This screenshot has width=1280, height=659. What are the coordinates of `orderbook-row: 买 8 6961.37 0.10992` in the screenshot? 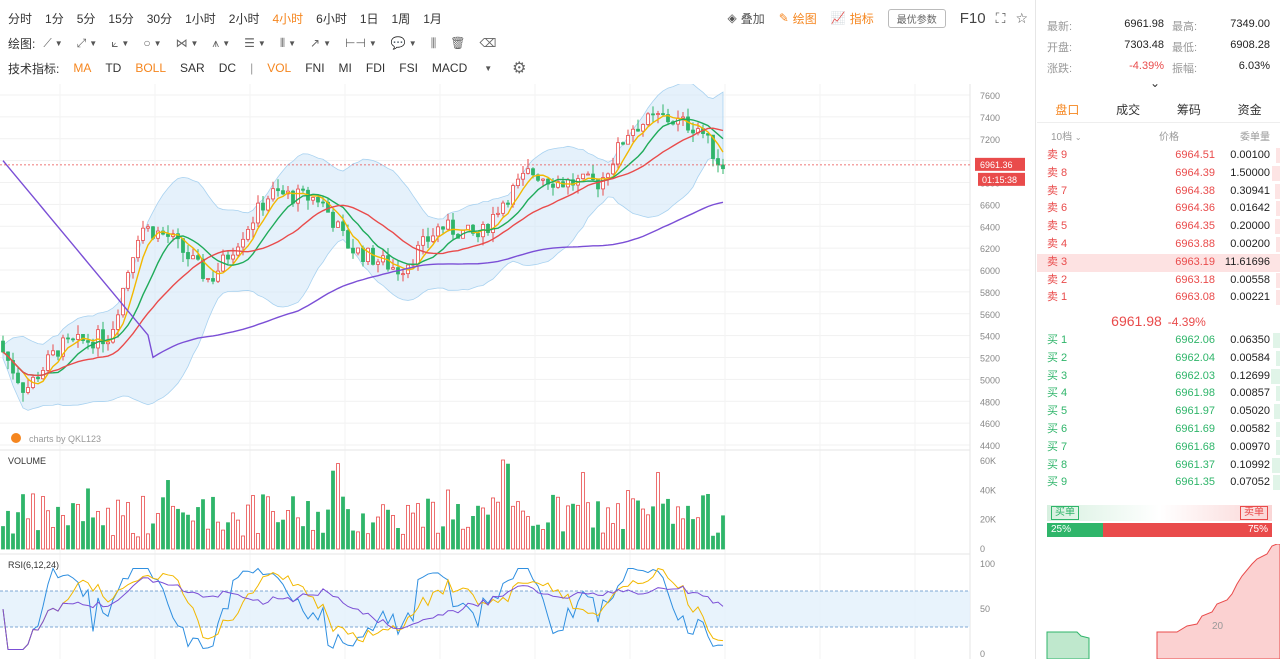 It's located at (1158, 466).